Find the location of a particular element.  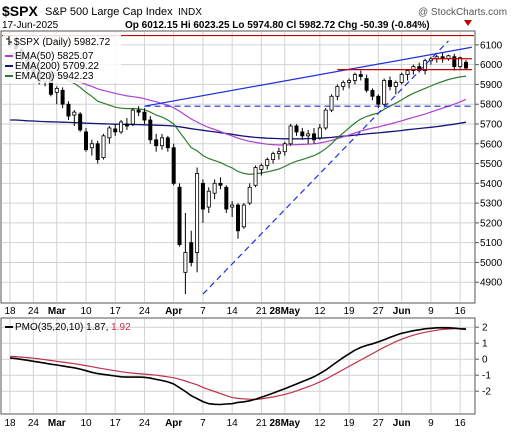

legend-ema200: EMA(200) 5709.22 is located at coordinates (57, 66).